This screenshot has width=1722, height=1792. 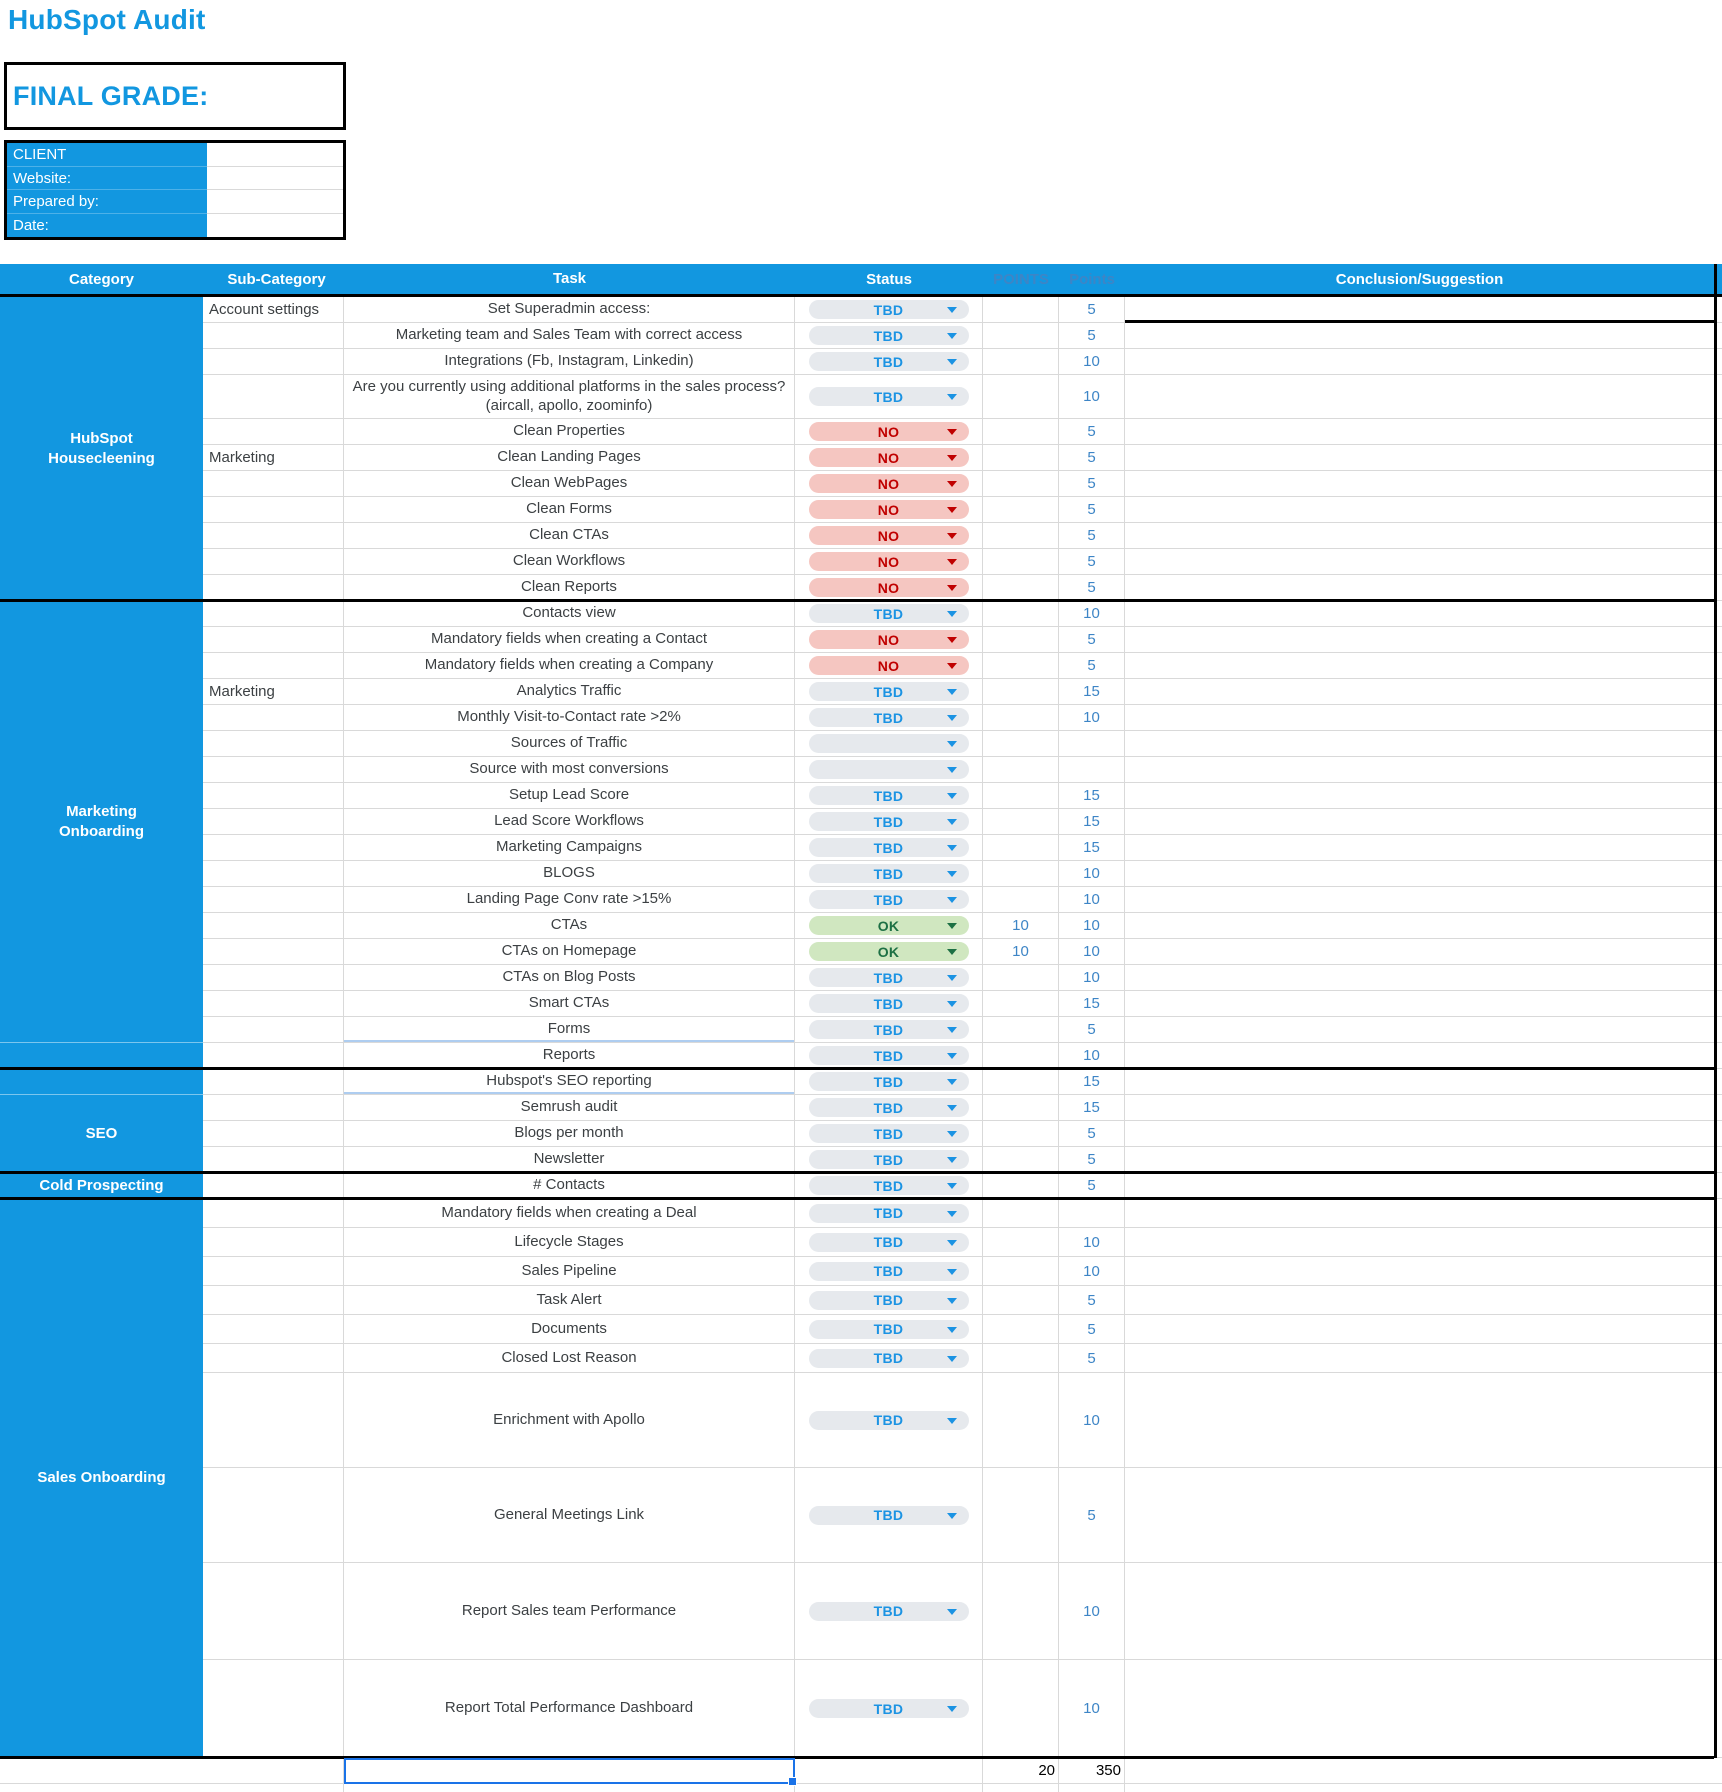 What do you see at coordinates (569, 431) in the screenshot?
I see `task-cell: Clean Properties` at bounding box center [569, 431].